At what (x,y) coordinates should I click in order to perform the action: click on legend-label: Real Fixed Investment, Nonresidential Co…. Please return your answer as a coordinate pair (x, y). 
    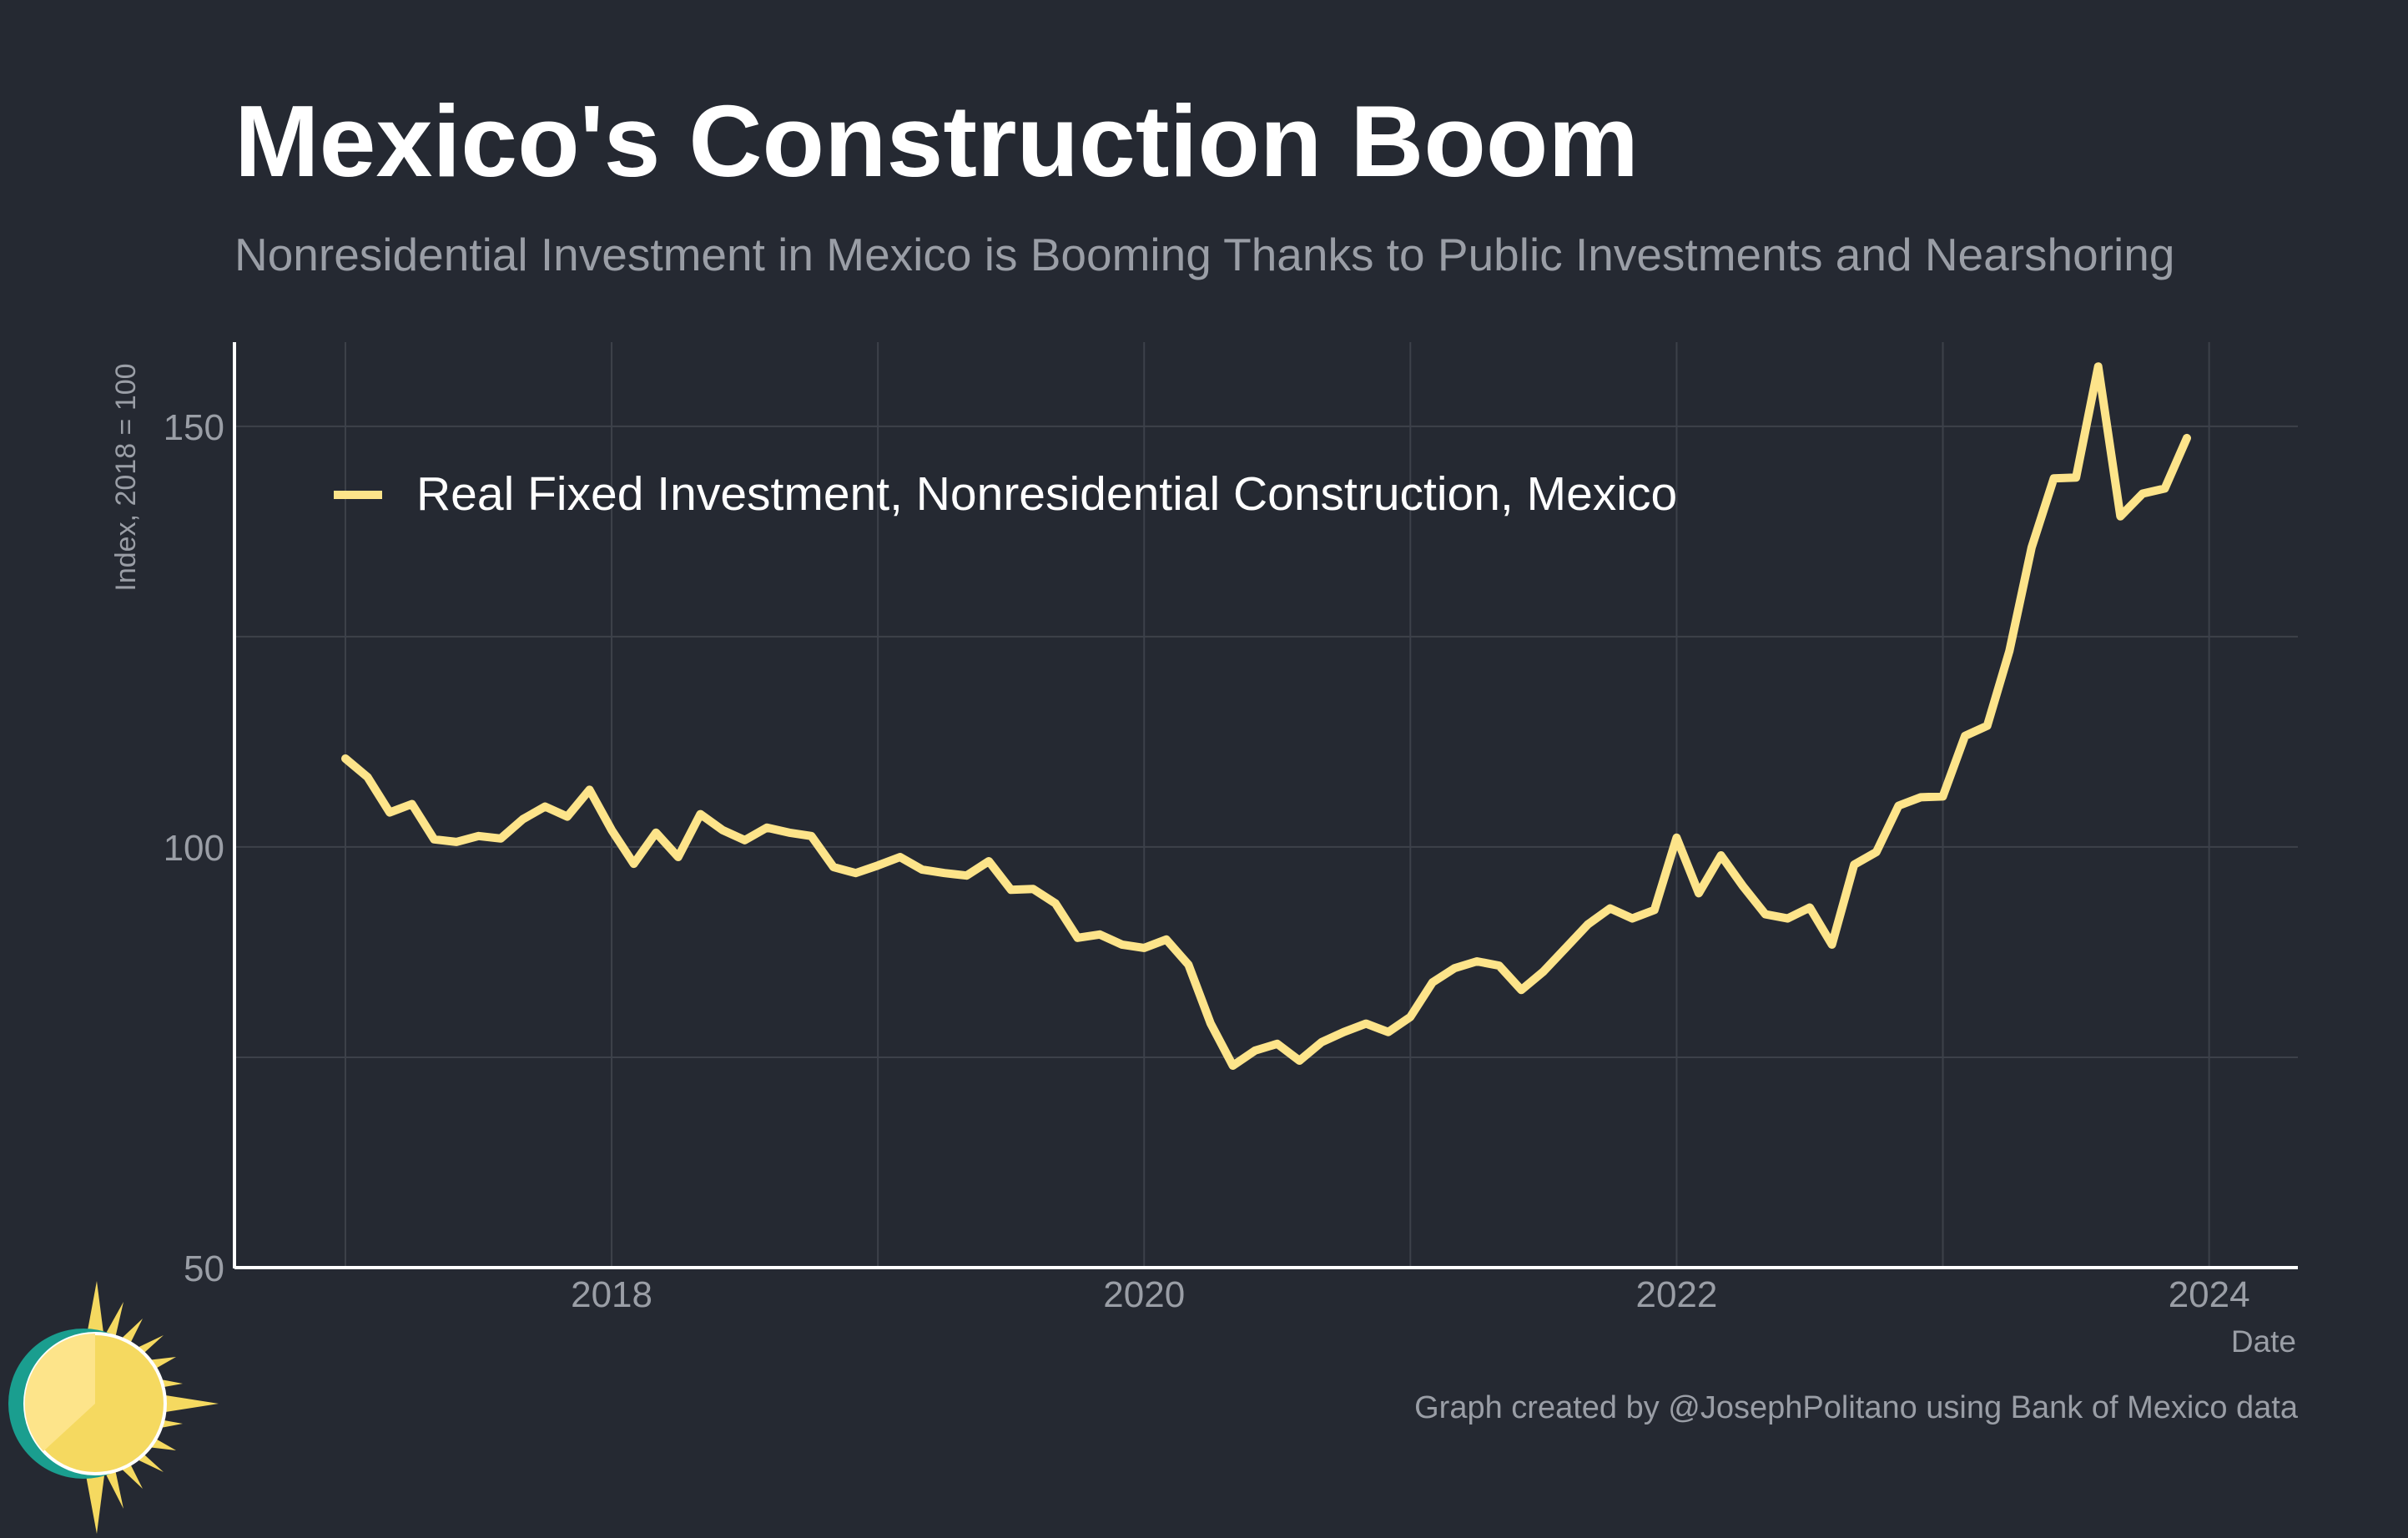
    Looking at the image, I should click on (1046, 494).